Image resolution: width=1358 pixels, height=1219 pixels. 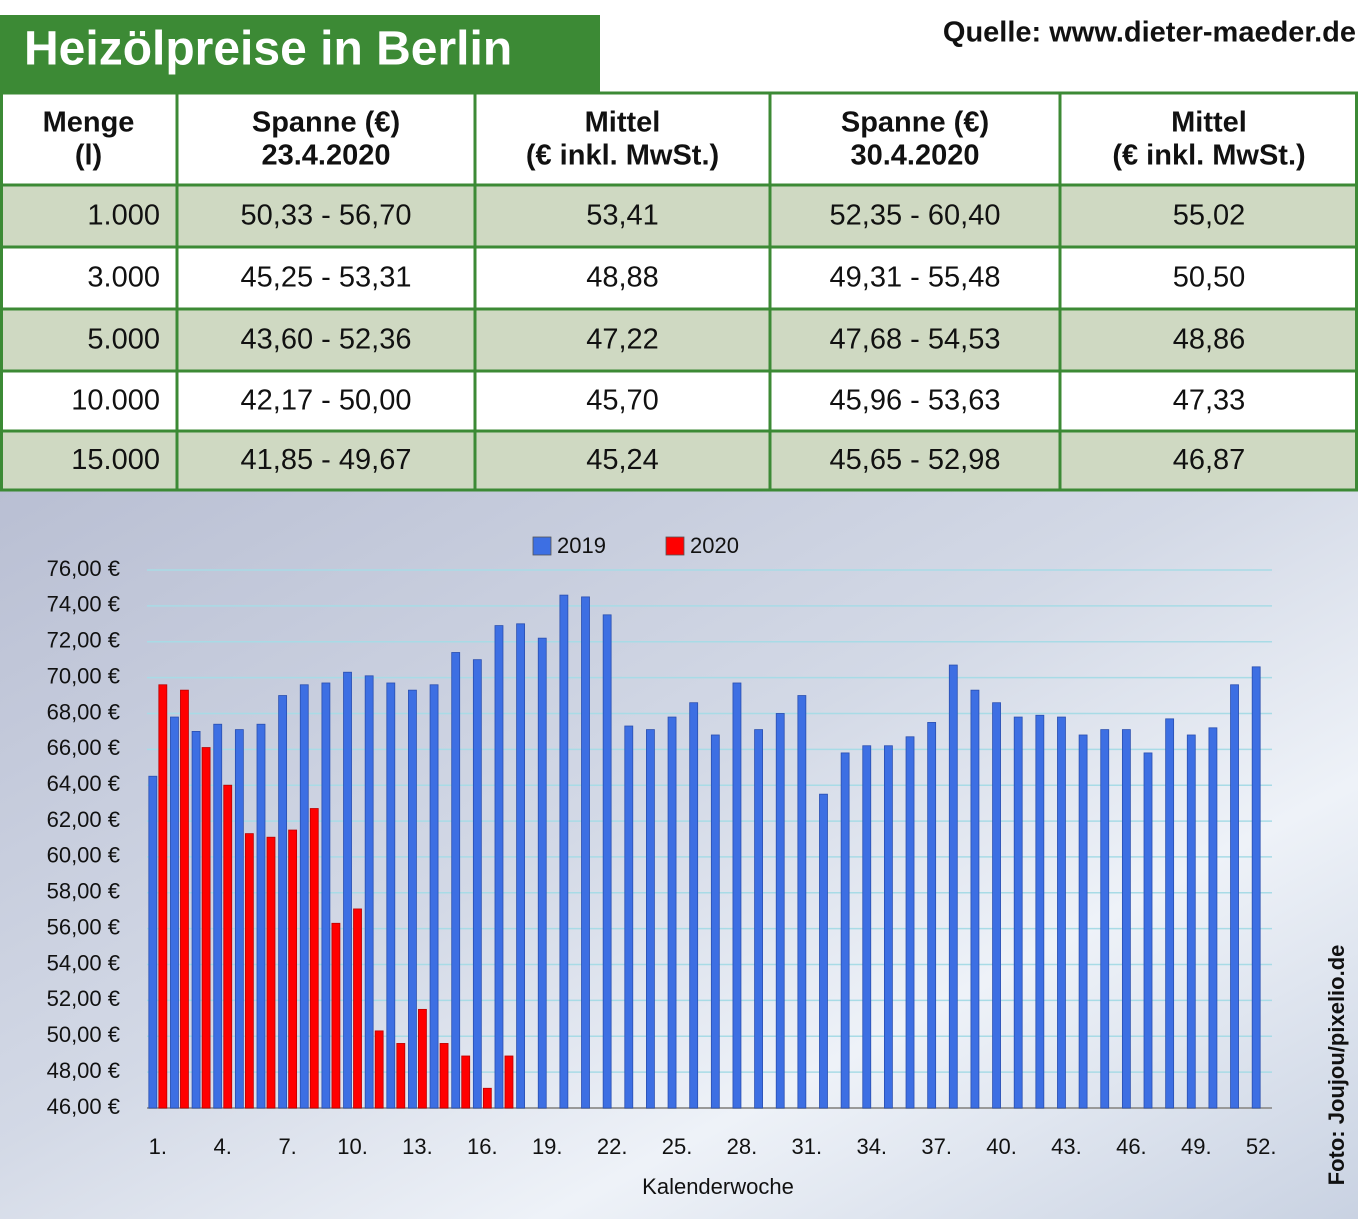 What do you see at coordinates (83, 1070) in the screenshot?
I see `y-tick-label: 48,00 €` at bounding box center [83, 1070].